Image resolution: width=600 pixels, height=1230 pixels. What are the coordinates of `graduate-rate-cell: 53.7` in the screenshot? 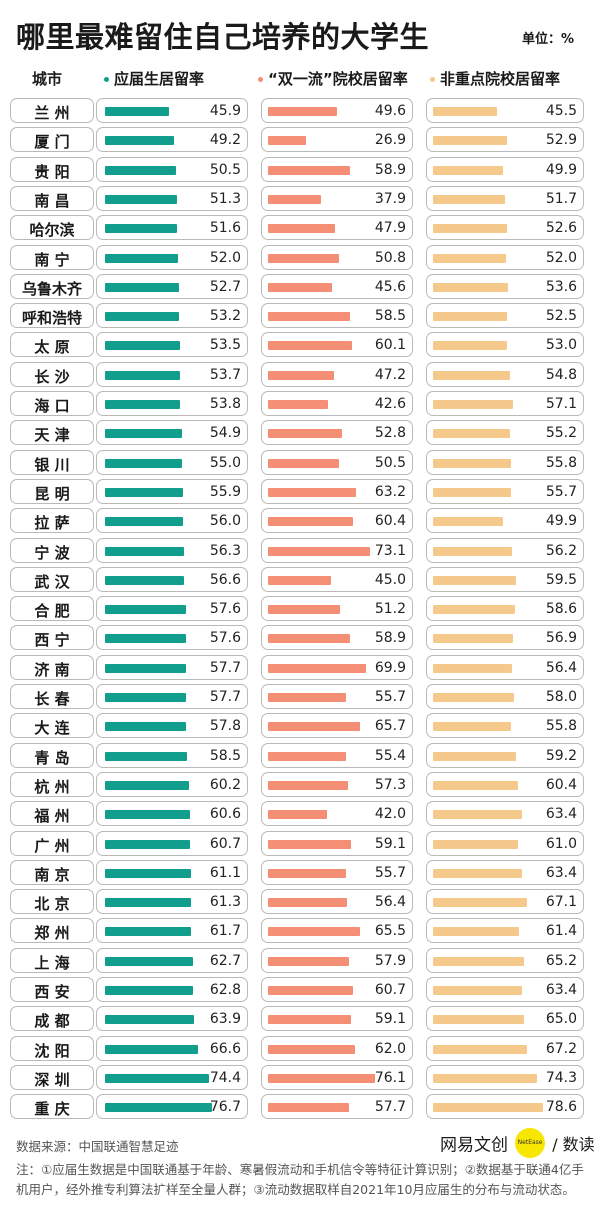 It's located at (172, 374).